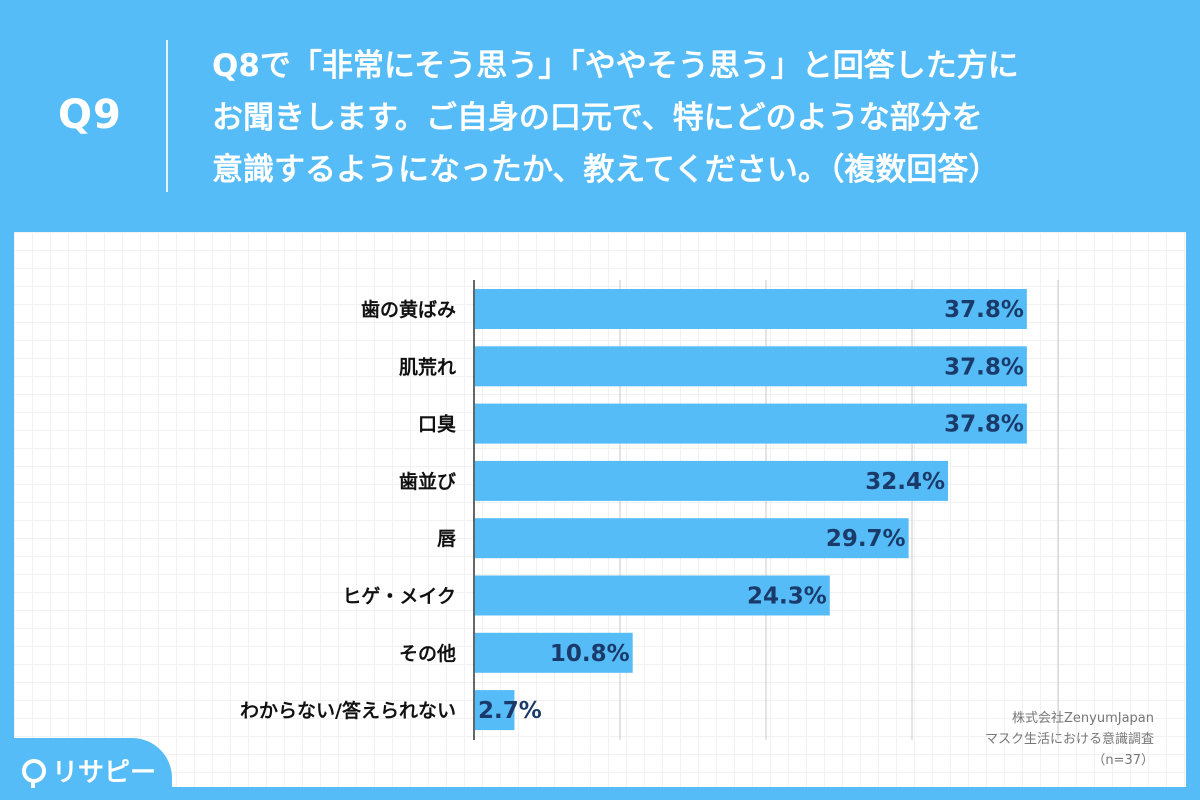  Describe the element at coordinates (615, 66) in the screenshot. I see `question-line-1: Q8で「非常にそう思う」「ややそう思う」と回答した方に` at that location.